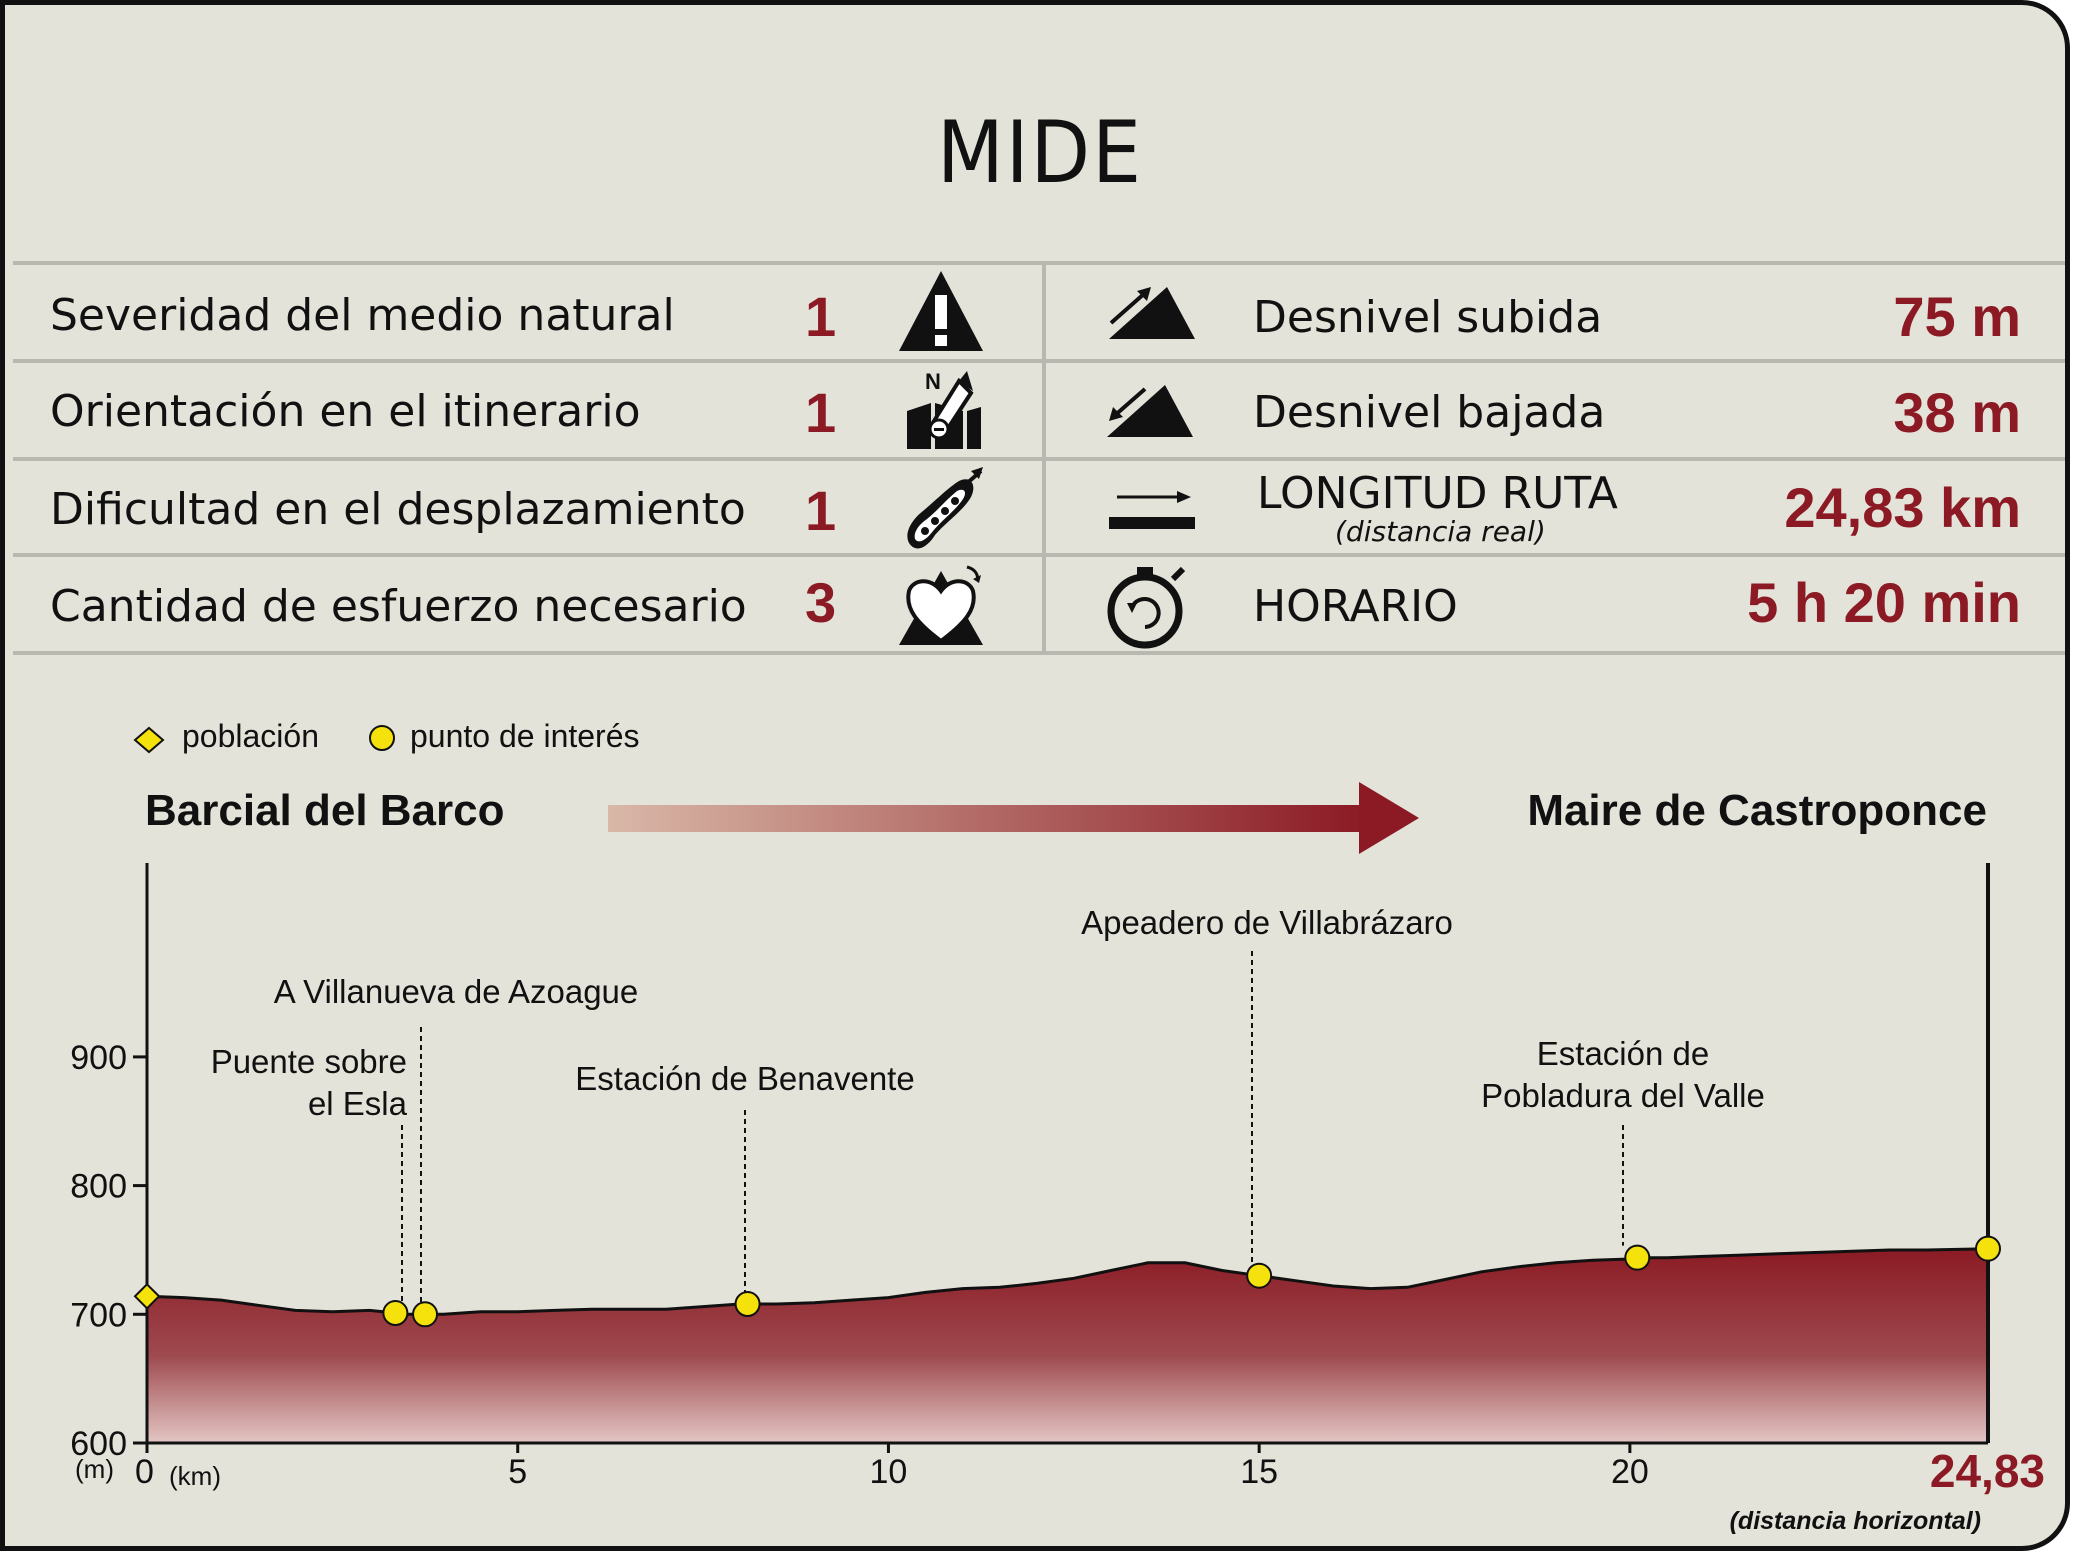 The width and height of the screenshot is (2077, 1556). I want to click on legend-town-marker, so click(149, 740).